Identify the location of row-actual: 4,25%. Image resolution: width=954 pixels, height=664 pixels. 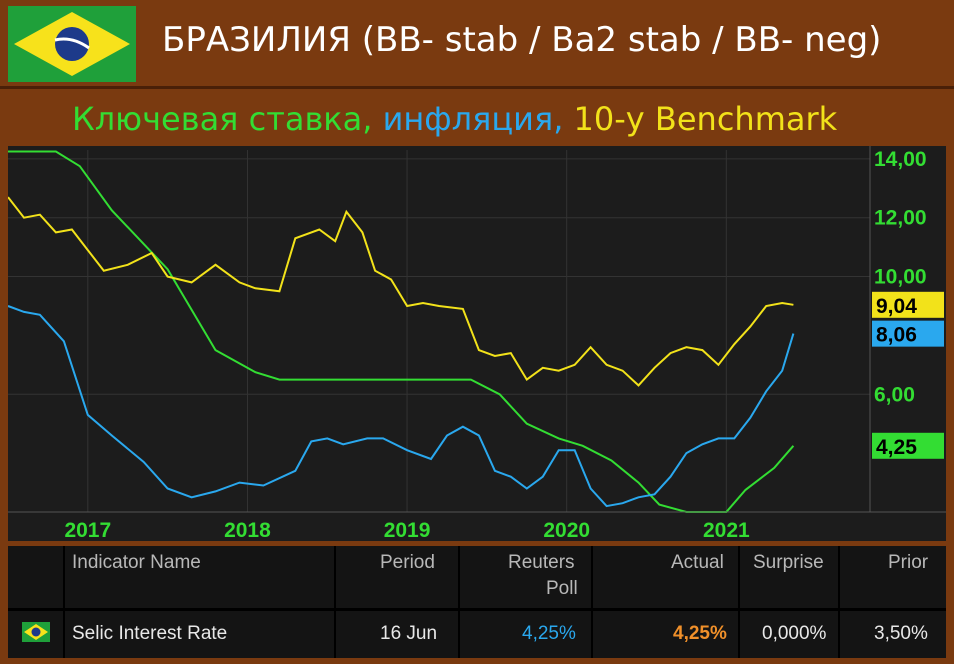
(700, 633).